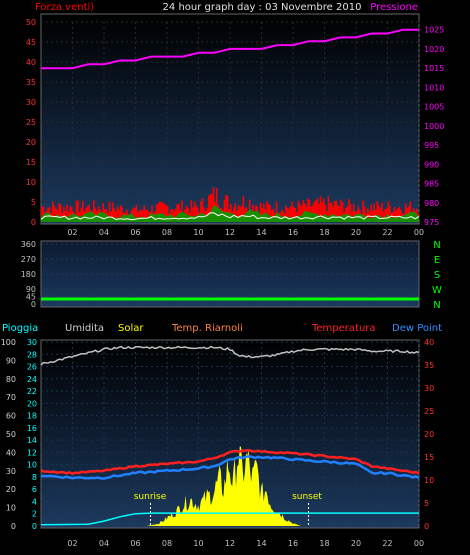 This screenshot has width=470, height=555. Describe the element at coordinates (64, 7) in the screenshot. I see `header-left-label: Forza venti)` at that location.